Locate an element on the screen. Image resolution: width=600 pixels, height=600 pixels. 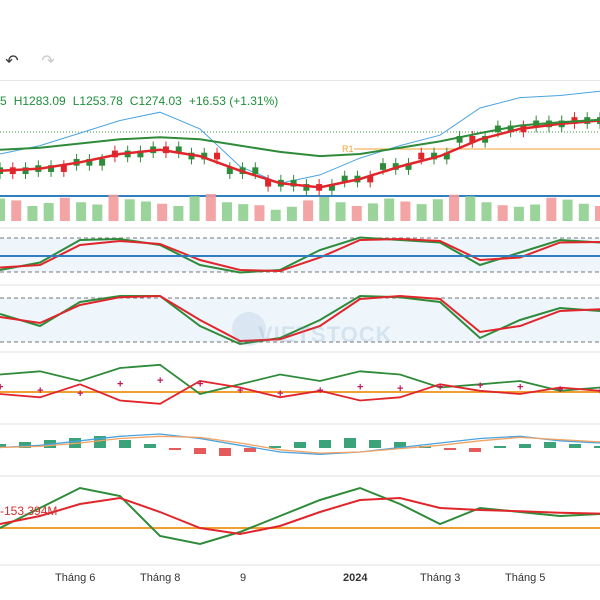
ohlc-high: H1283.09 is located at coordinates (39, 101).